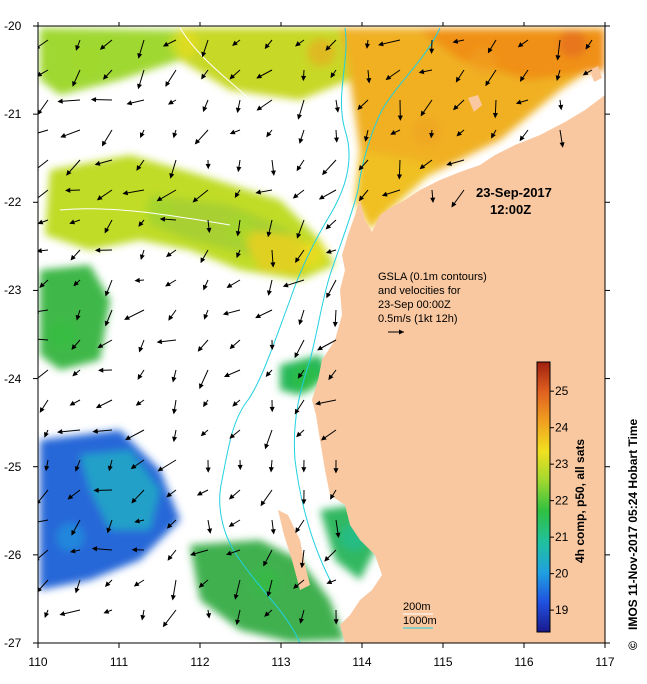  What do you see at coordinates (420, 621) in the screenshot?
I see `depth-legend-1000m: 1000m` at bounding box center [420, 621].